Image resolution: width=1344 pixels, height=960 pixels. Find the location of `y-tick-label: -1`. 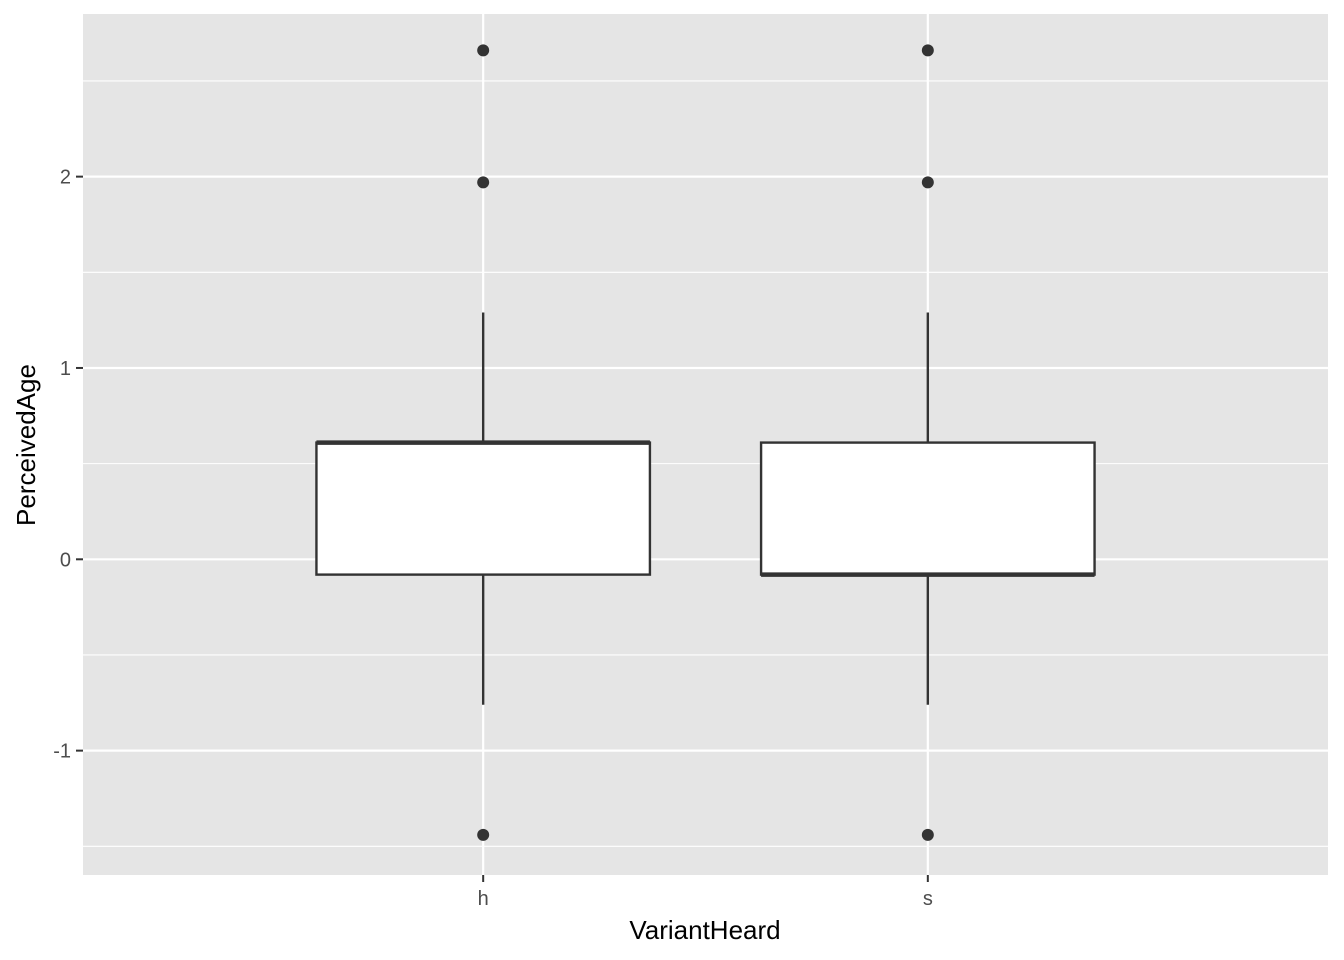

y-tick-label: -1 is located at coordinates (62, 752).